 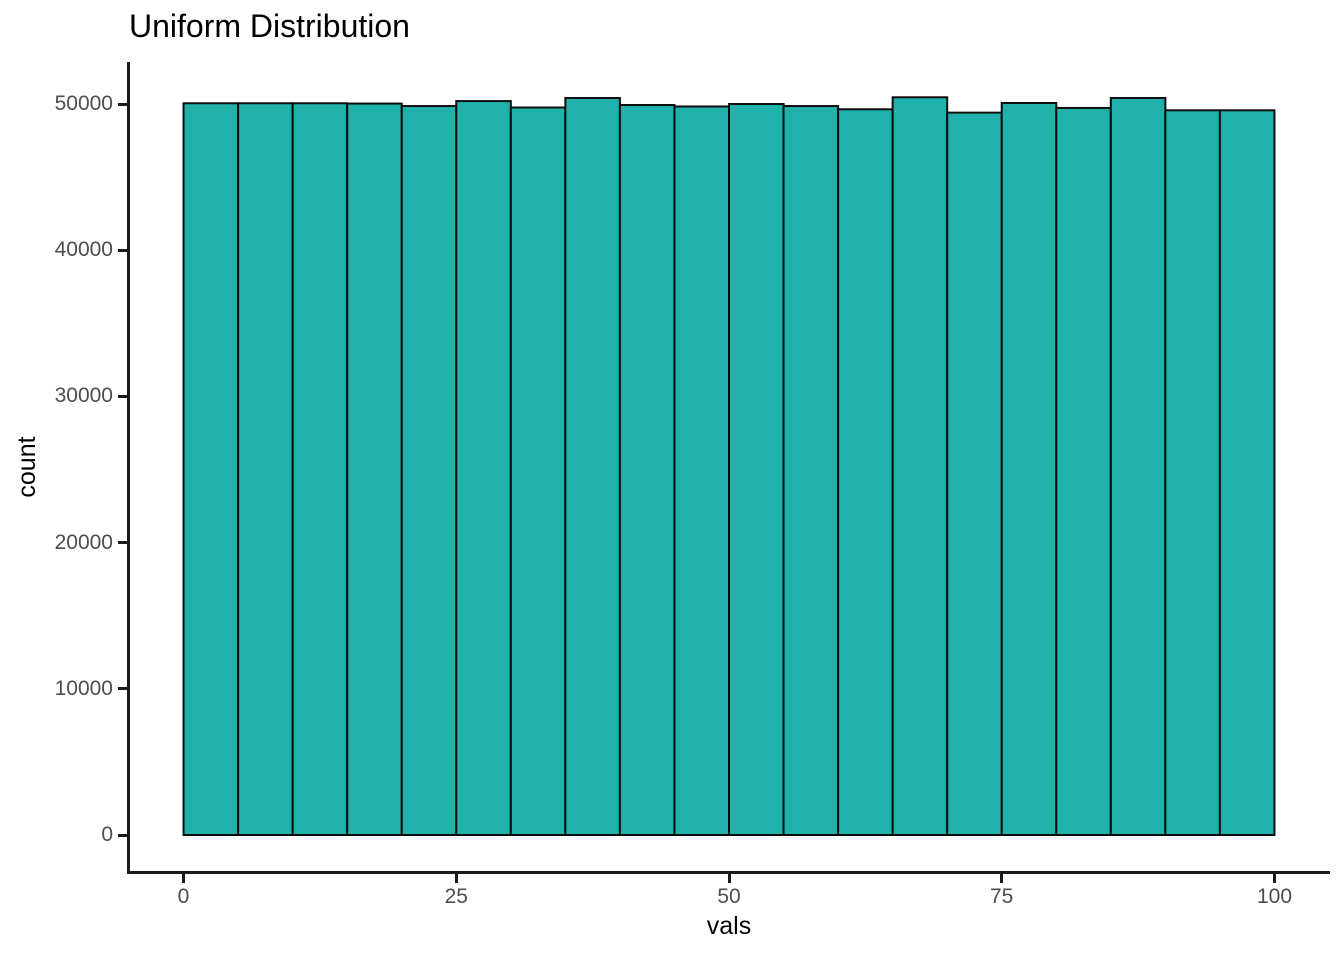 I want to click on x-axis-line, so click(x=728, y=872).